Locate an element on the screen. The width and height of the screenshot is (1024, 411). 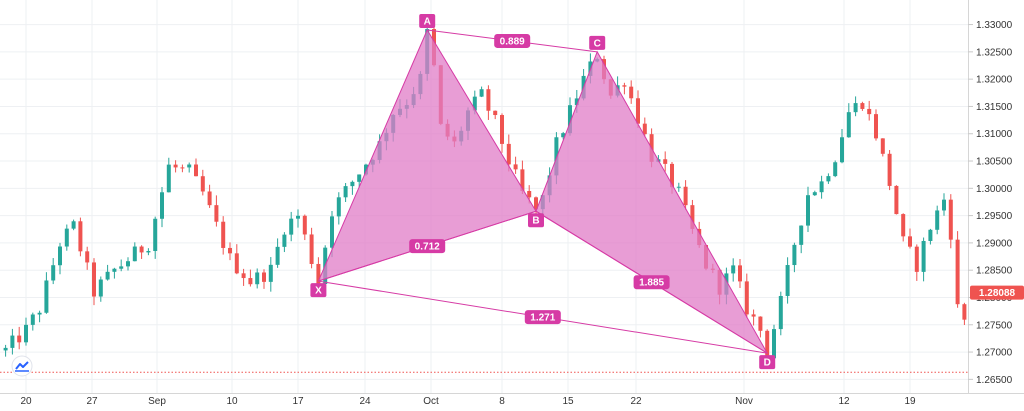
point-label: C is located at coordinates (597, 43).